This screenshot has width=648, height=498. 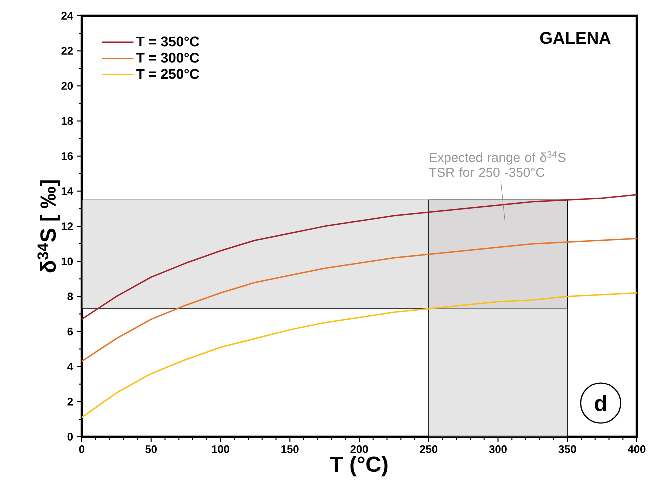 What do you see at coordinates (68, 86) in the screenshot?
I see `y-tick-label: 20` at bounding box center [68, 86].